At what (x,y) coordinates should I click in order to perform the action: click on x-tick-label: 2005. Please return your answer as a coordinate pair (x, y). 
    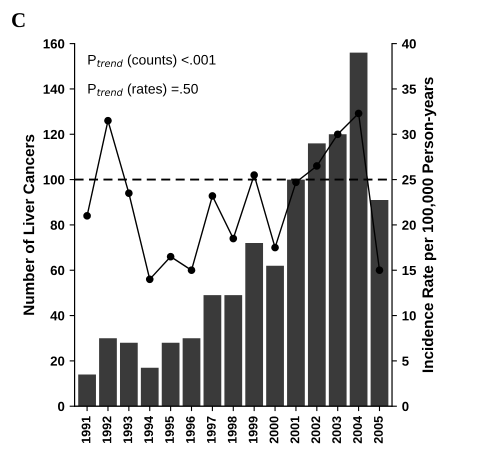
    Looking at the image, I should click on (378, 430).